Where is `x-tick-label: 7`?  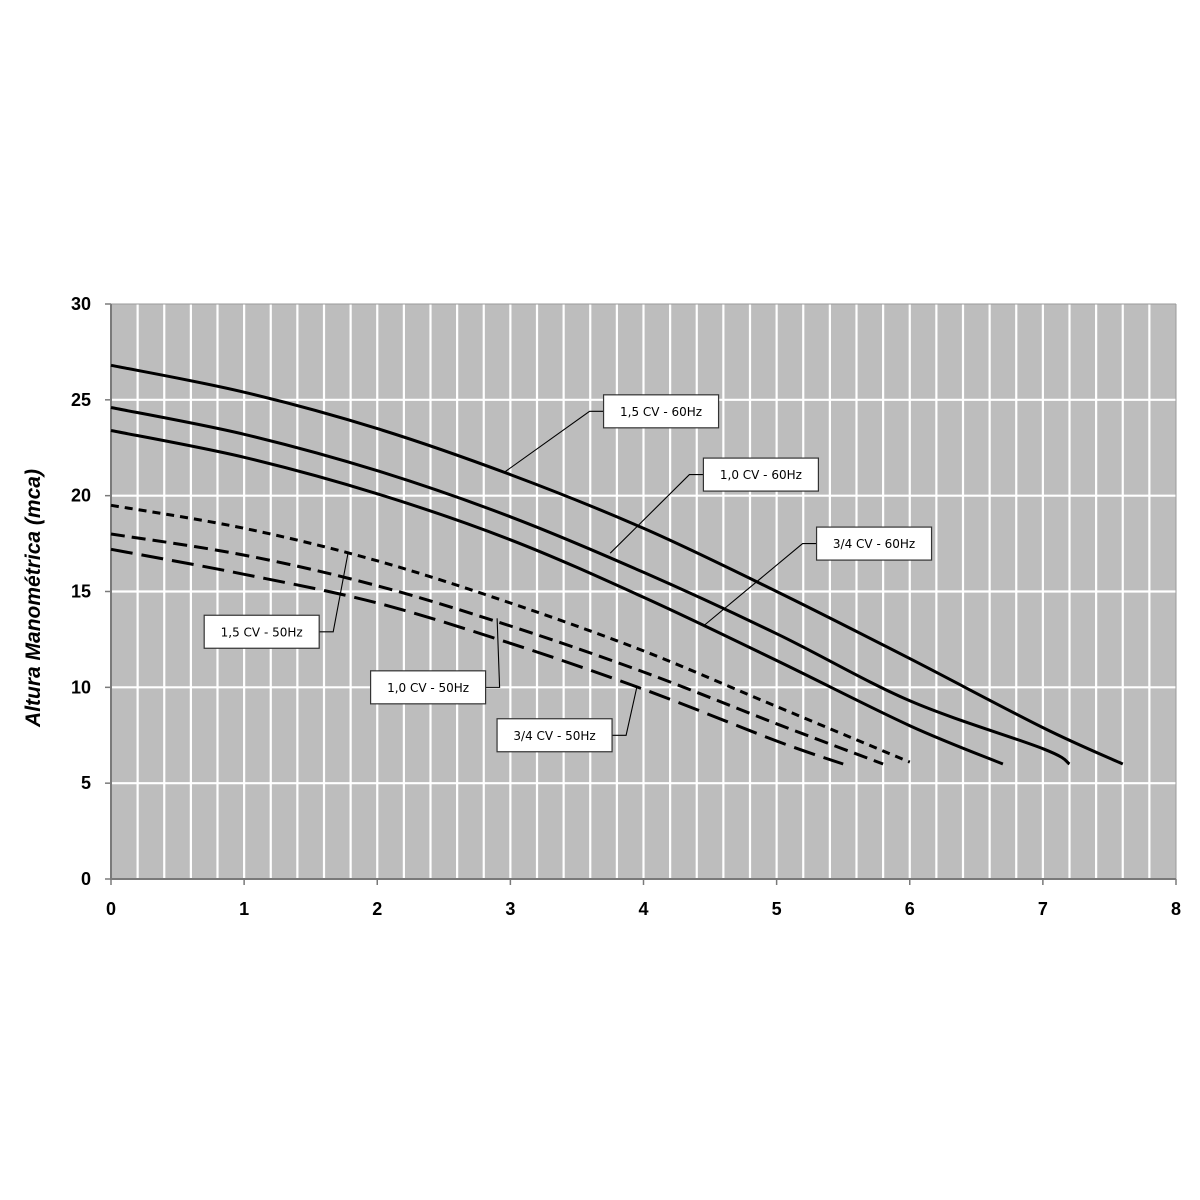
x-tick-label: 7 is located at coordinates (1043, 909).